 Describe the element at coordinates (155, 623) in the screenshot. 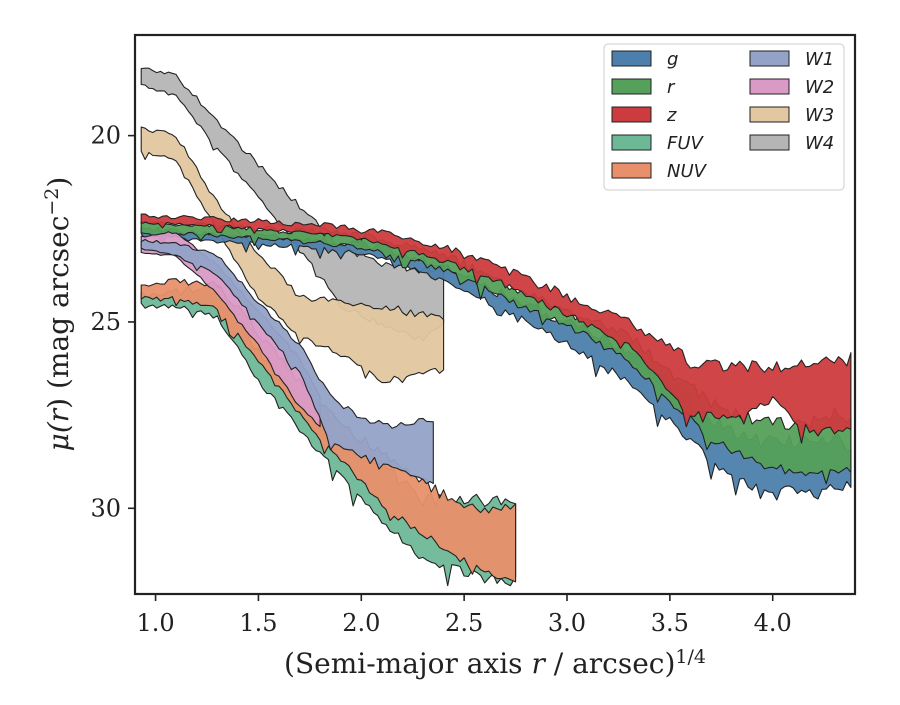

I see `x-tick-label: 1.0` at that location.